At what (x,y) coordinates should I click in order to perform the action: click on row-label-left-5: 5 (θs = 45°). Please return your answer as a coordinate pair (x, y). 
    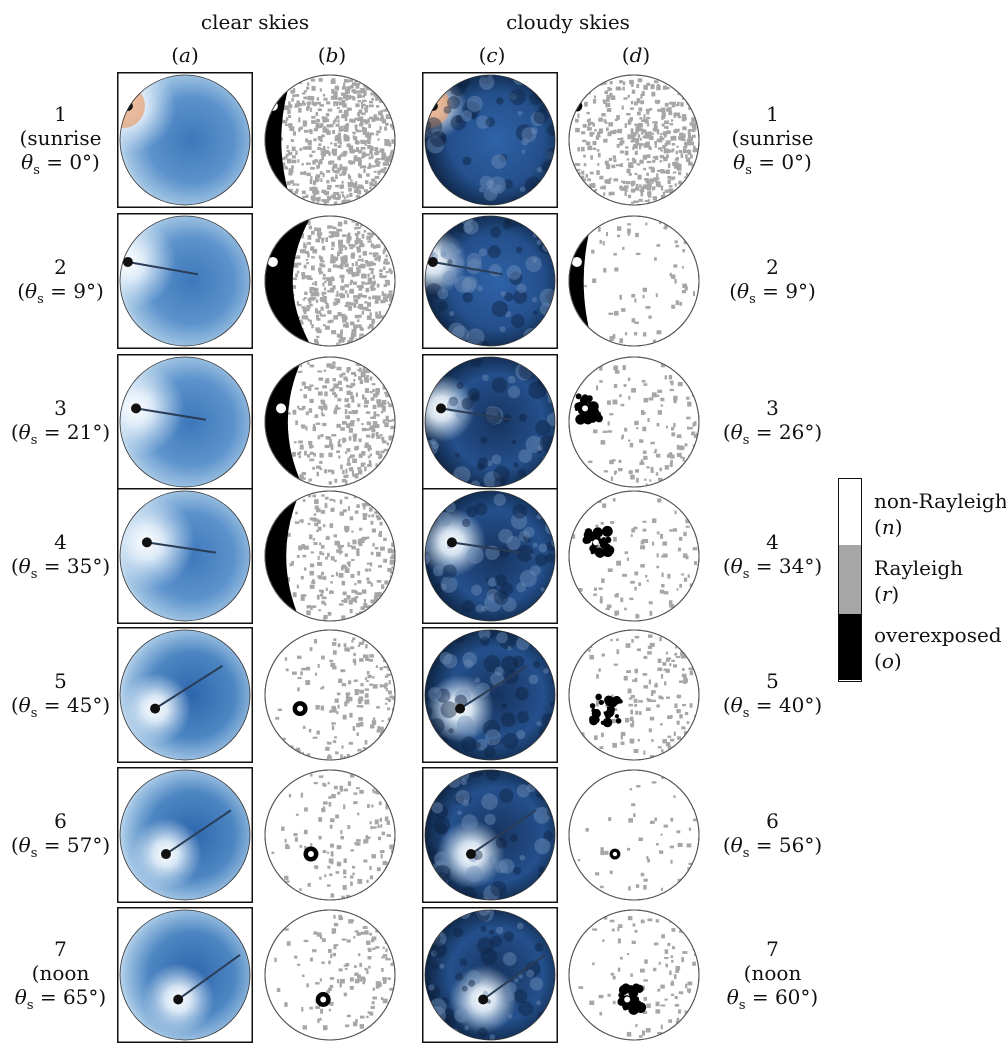
    Looking at the image, I should click on (60, 695).